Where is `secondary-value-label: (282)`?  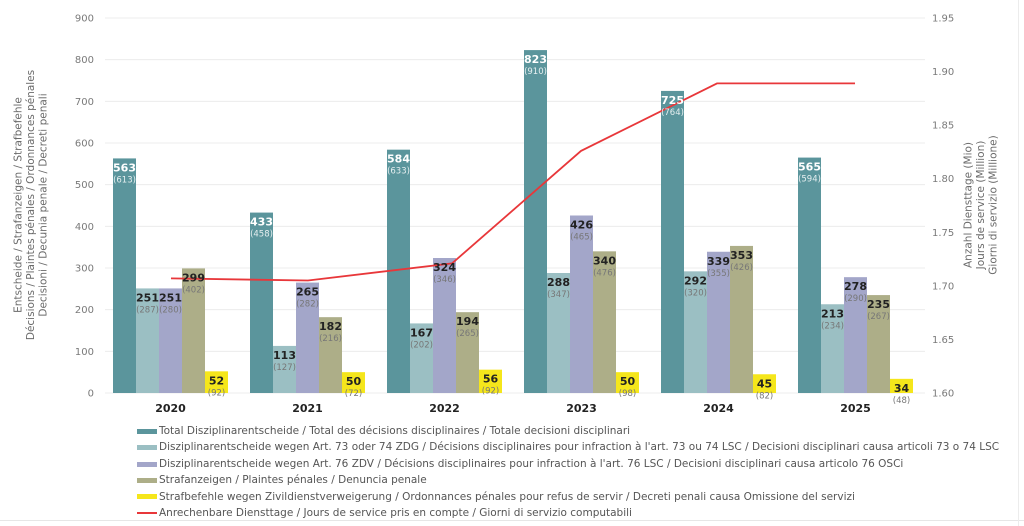 secondary-value-label: (282) is located at coordinates (307, 305).